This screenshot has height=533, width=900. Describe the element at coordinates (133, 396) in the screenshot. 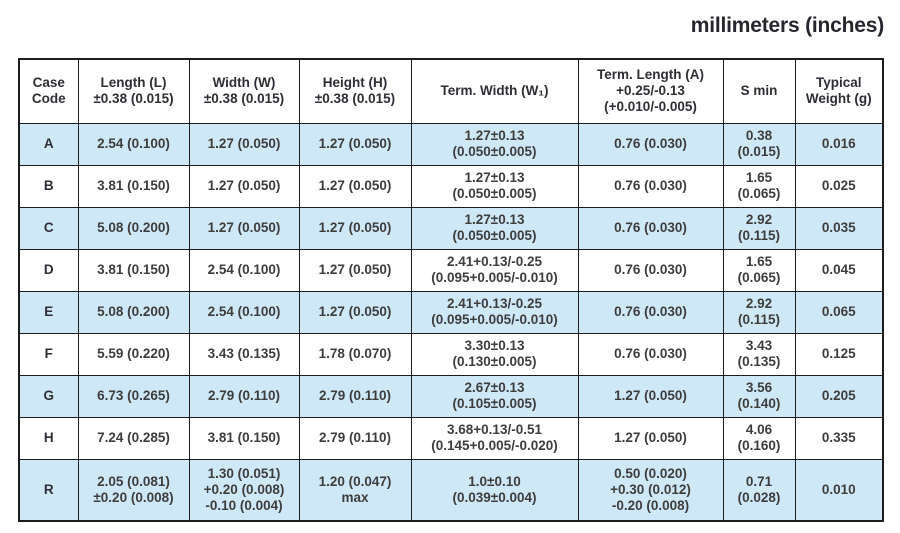

I see `length-cell: 6.73 (0.265)` at that location.